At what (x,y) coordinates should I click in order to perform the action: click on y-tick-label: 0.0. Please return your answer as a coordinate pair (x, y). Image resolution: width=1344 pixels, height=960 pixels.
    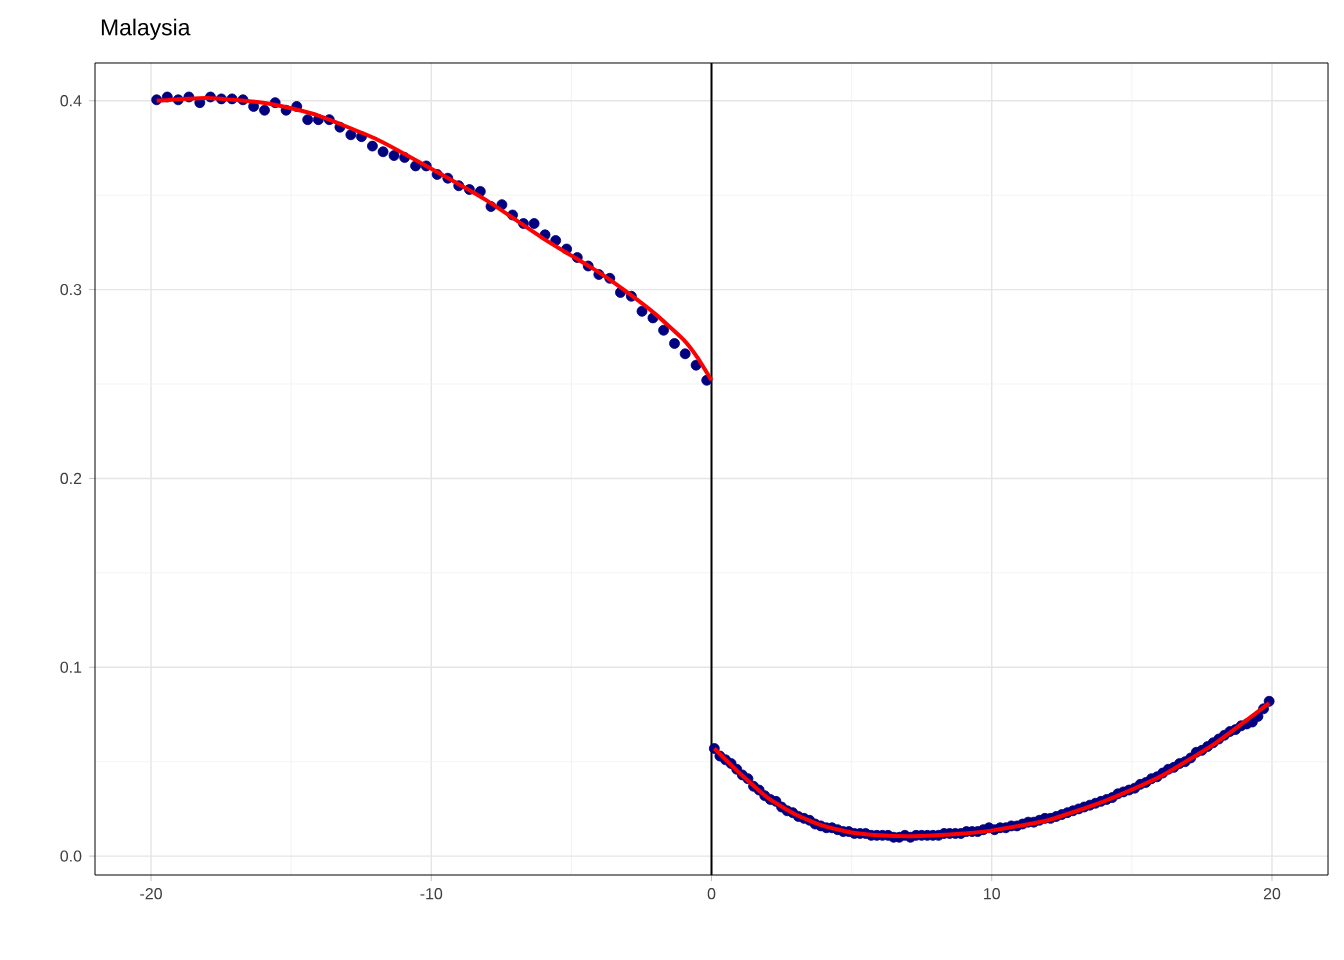
    Looking at the image, I should click on (71, 856).